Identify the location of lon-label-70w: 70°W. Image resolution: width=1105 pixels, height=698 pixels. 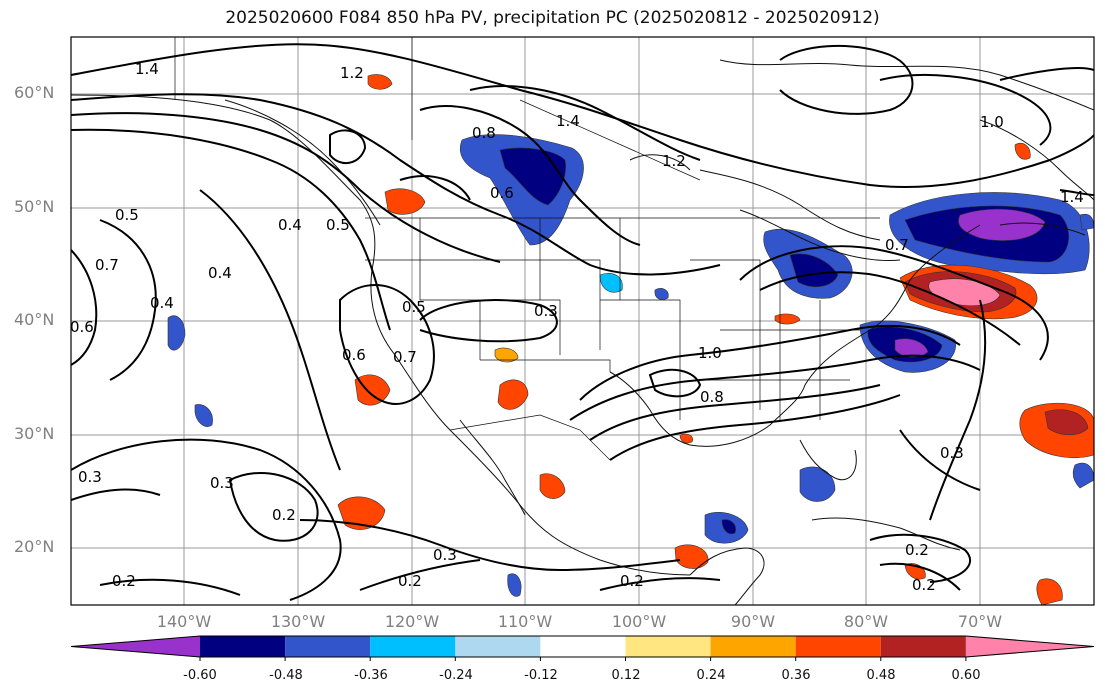
(980, 621).